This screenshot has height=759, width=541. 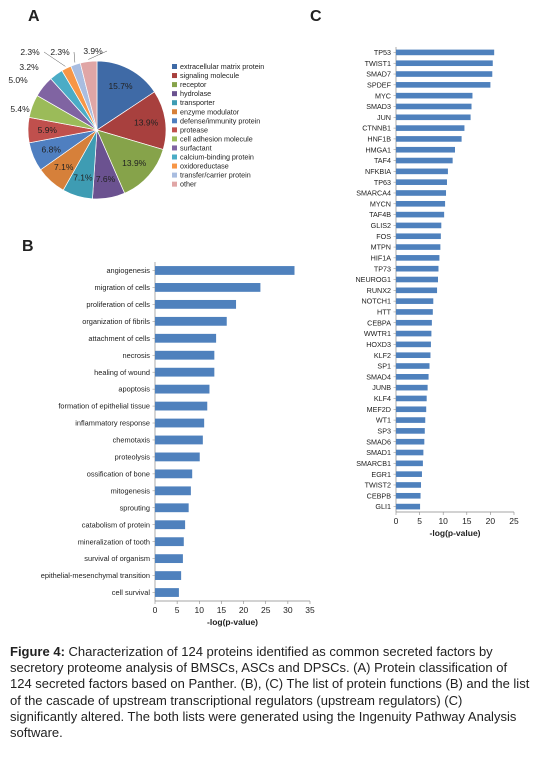 What do you see at coordinates (445, 52) in the screenshot?
I see `regulator-bar-tp53` at bounding box center [445, 52].